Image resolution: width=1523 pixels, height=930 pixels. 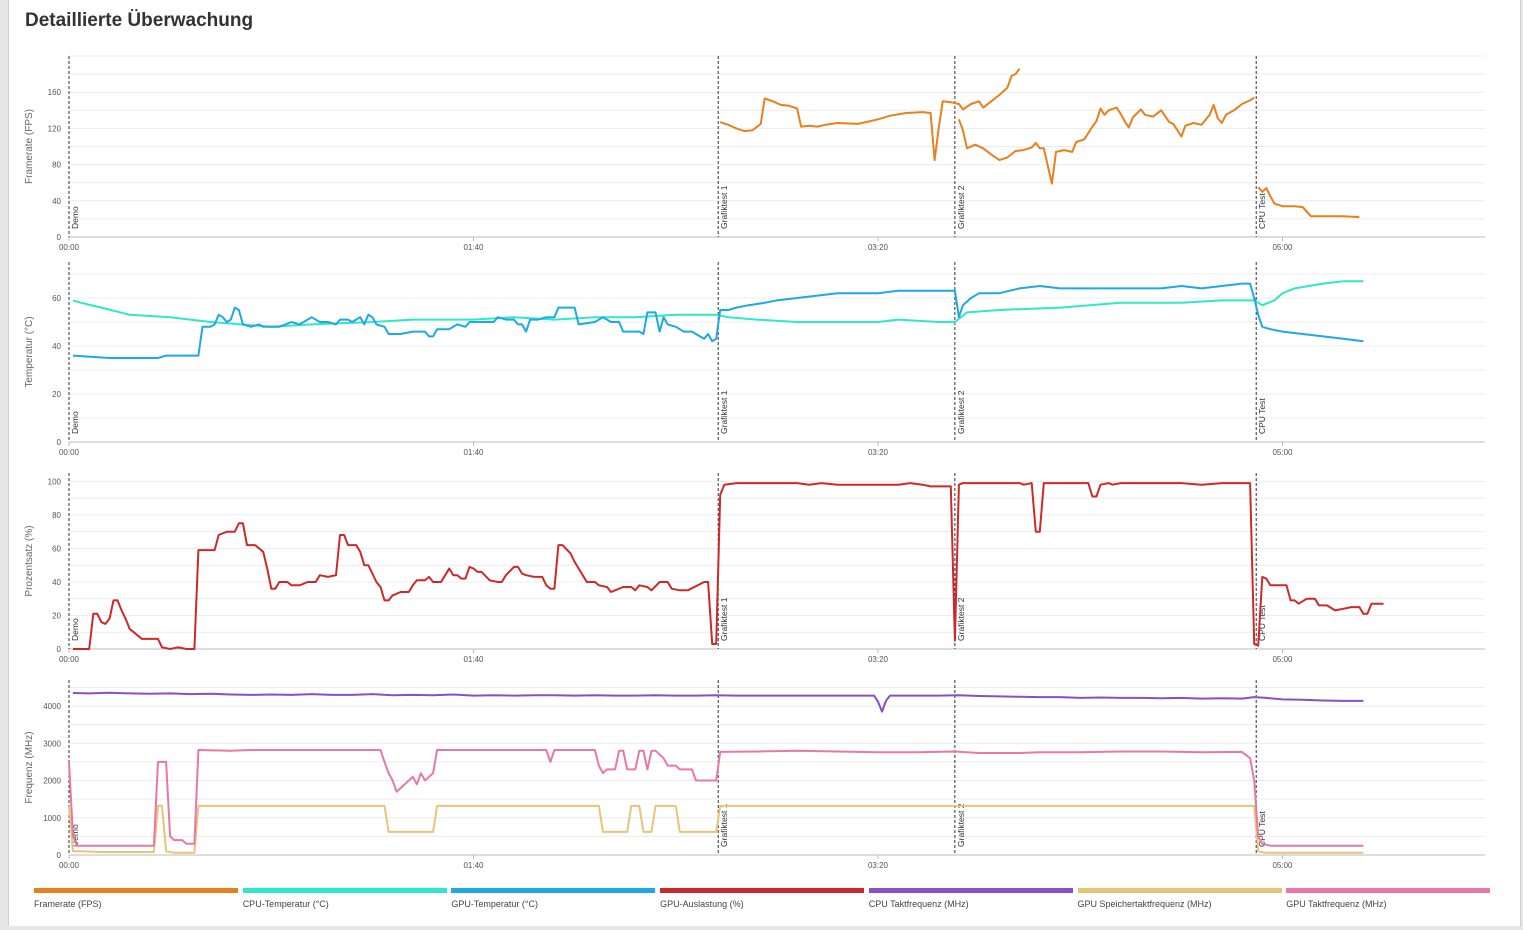 What do you see at coordinates (29, 146) in the screenshot?
I see `y-axis-label: Framerate (FPS)` at bounding box center [29, 146].